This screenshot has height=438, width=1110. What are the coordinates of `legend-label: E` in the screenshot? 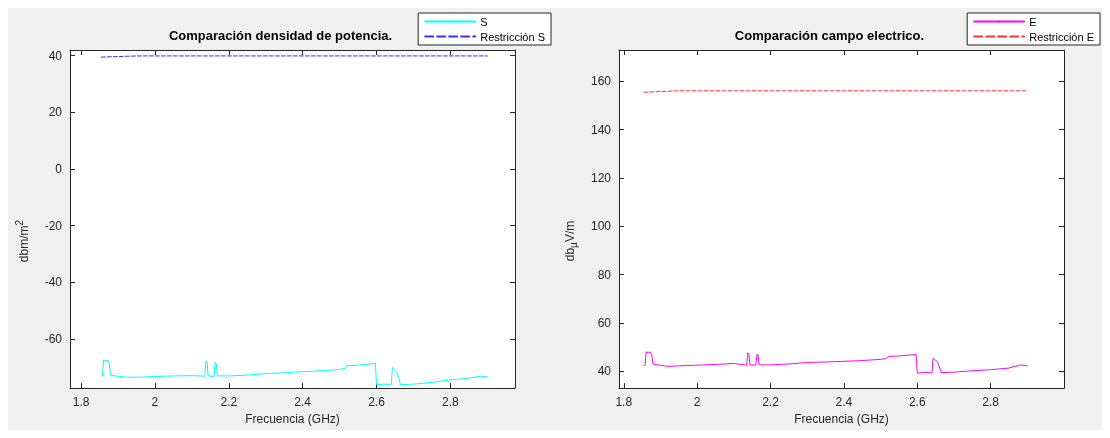 It's located at (1033, 21).